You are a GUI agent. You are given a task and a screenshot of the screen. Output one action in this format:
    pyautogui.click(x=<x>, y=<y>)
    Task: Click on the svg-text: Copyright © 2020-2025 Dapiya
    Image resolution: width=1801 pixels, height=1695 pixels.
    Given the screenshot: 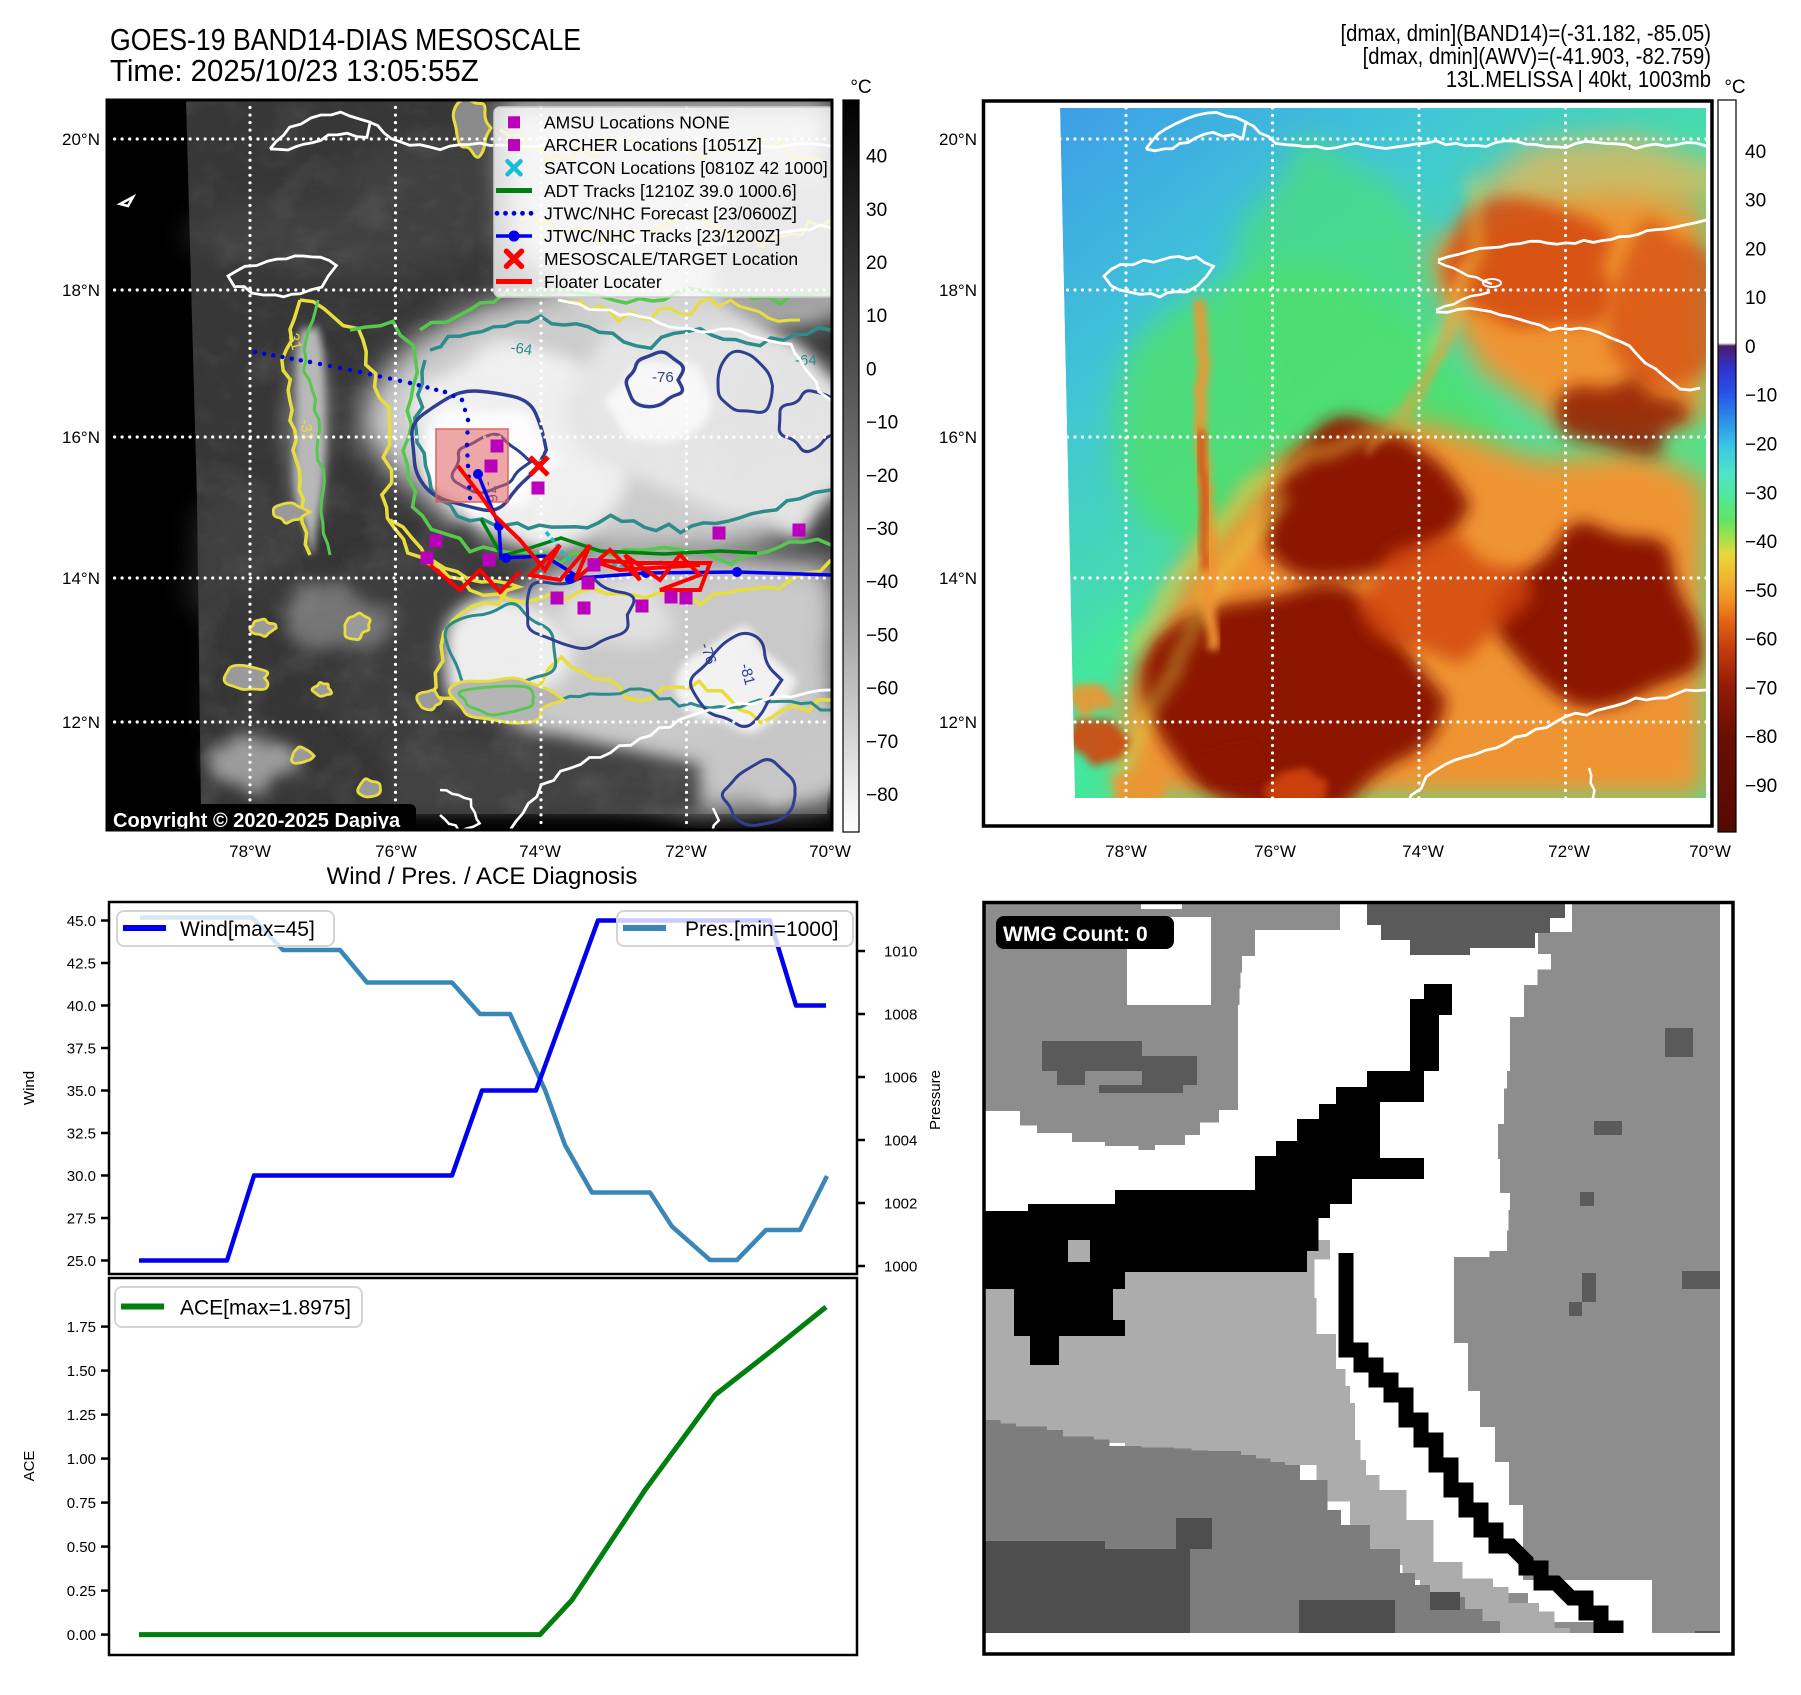 What is the action you would take?
    pyautogui.click(x=257, y=821)
    